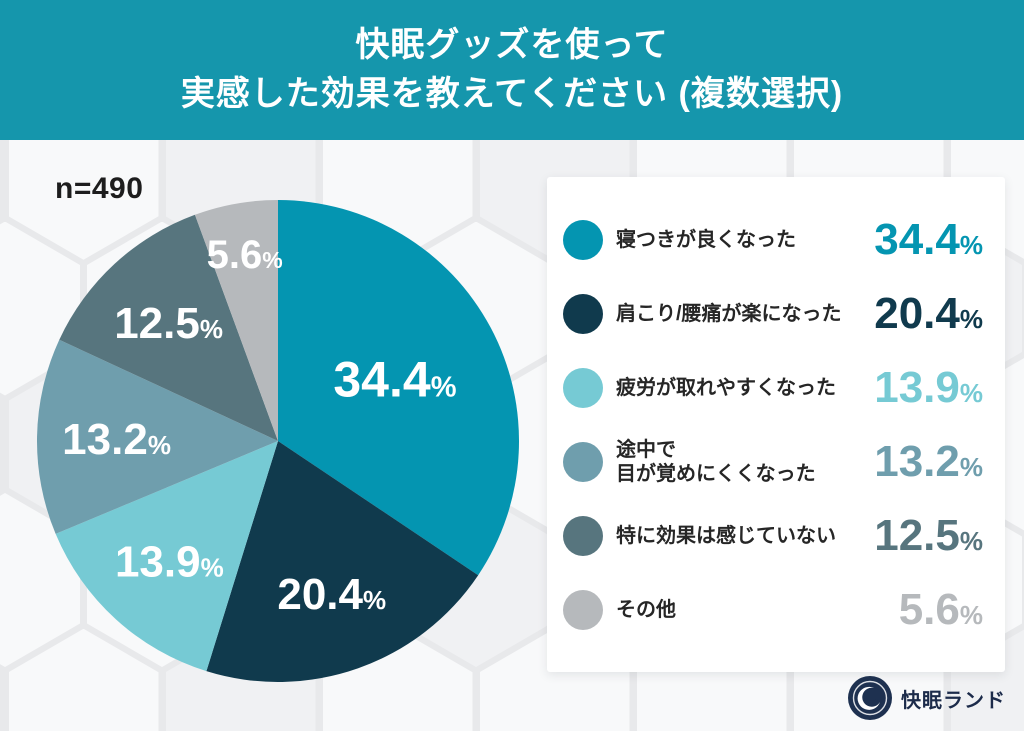 The image size is (1024, 731). What do you see at coordinates (512, 45) in the screenshot?
I see `chart-title-line-1: 快眠グッズを使って` at bounding box center [512, 45].